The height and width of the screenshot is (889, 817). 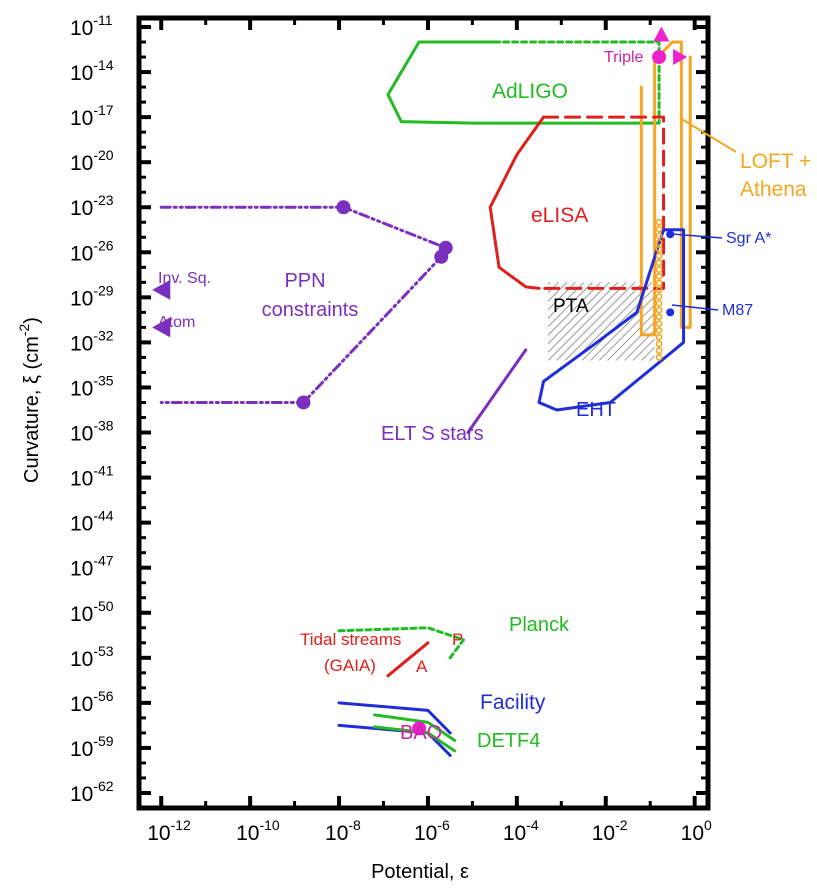 I want to click on marker-triple, so click(x=659, y=57).